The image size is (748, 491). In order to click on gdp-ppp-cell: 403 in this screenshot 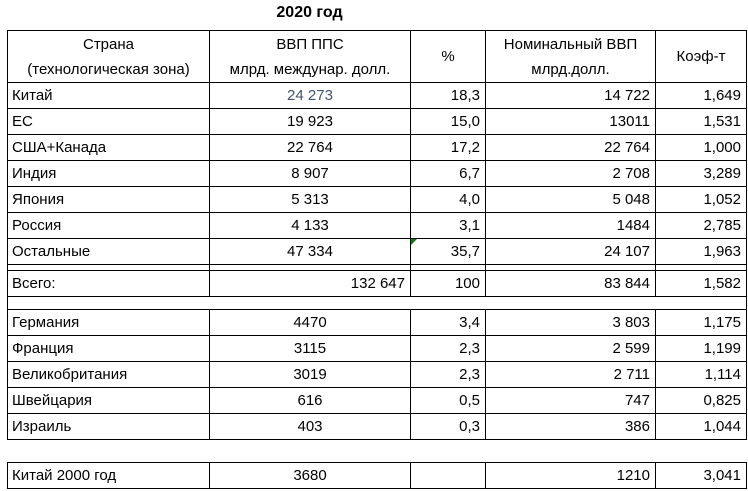, I will do `click(310, 426)`.